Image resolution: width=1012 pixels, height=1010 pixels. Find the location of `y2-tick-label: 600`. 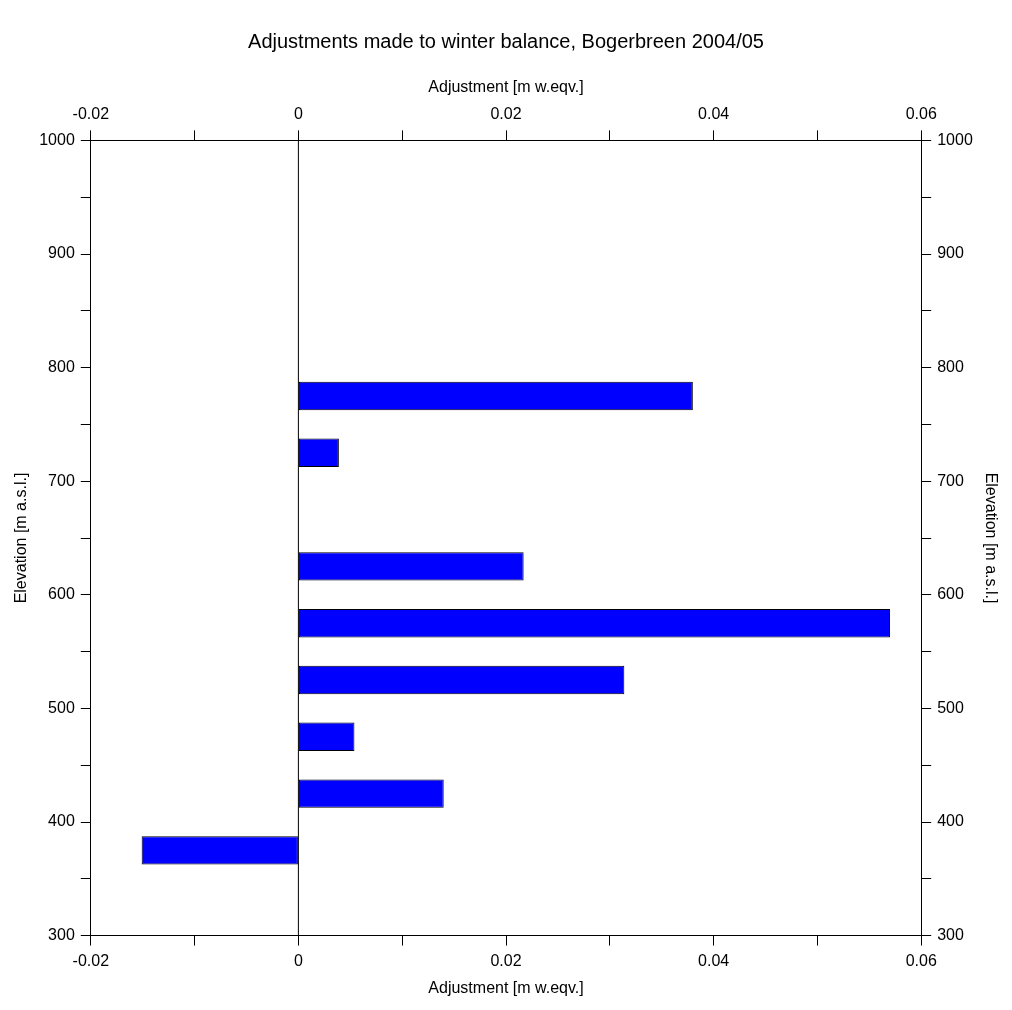

y2-tick-label: 600 is located at coordinates (950, 594).